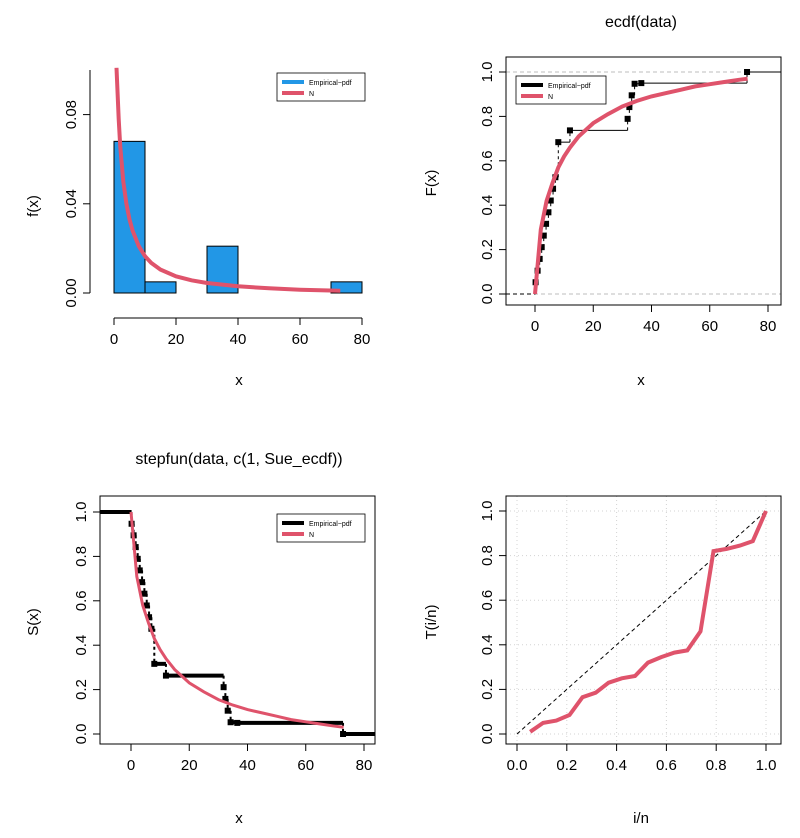  I want to click on p3-legend-box, so click(321, 528).